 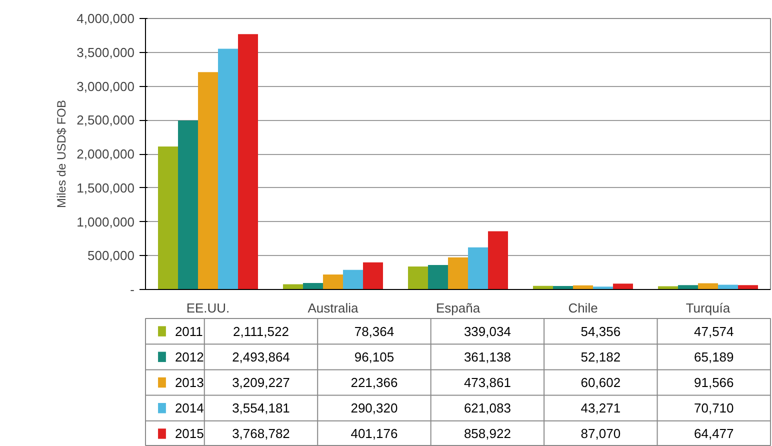 What do you see at coordinates (105, 52) in the screenshot?
I see `y-tick-label: 3,500,000` at bounding box center [105, 52].